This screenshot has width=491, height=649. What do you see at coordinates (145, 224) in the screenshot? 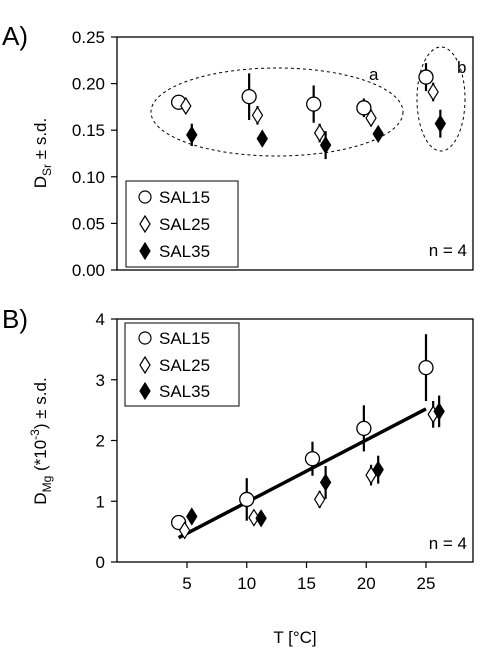
I see `legend-sal25-marker` at bounding box center [145, 224].